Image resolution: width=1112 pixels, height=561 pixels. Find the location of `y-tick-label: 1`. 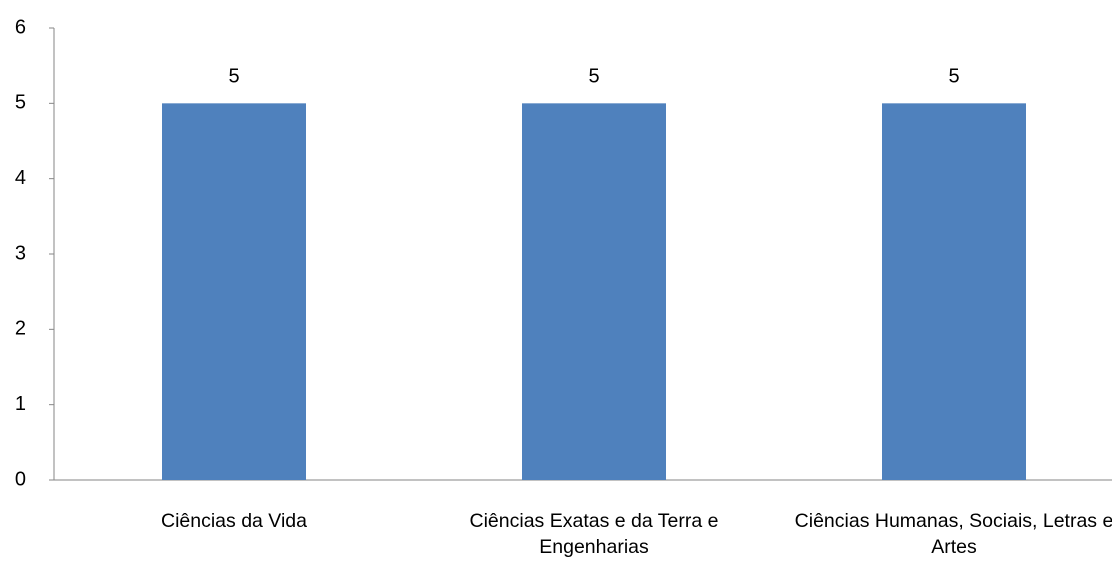

y-tick-label: 1 is located at coordinates (20, 404).